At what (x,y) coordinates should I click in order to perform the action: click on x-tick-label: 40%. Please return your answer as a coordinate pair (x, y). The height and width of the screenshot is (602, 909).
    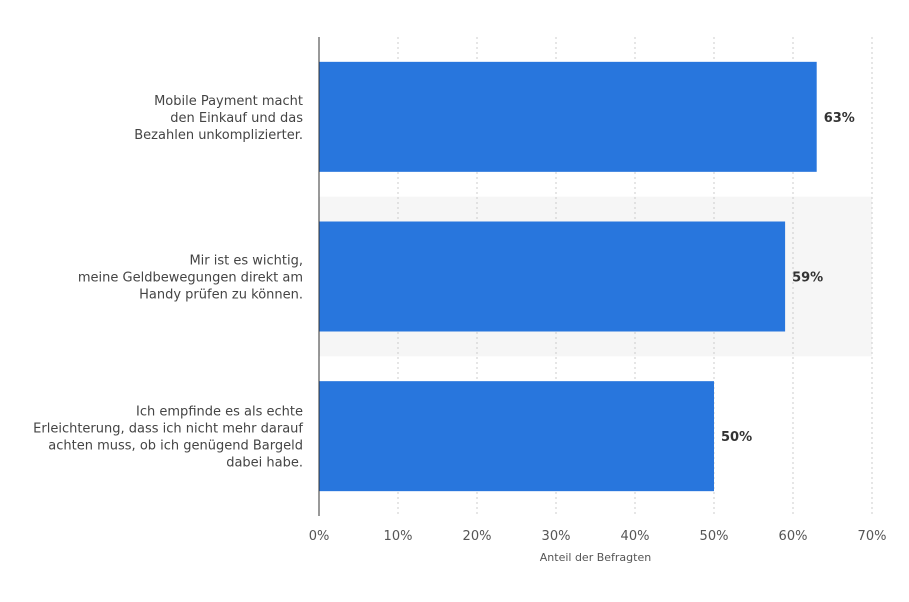
    Looking at the image, I should click on (635, 536).